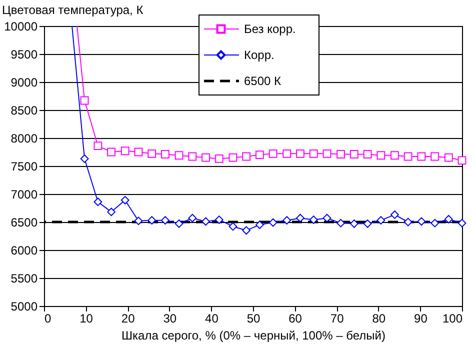  What do you see at coordinates (212, 319) in the screenshot?
I see `x-tick-label: 40` at bounding box center [212, 319].